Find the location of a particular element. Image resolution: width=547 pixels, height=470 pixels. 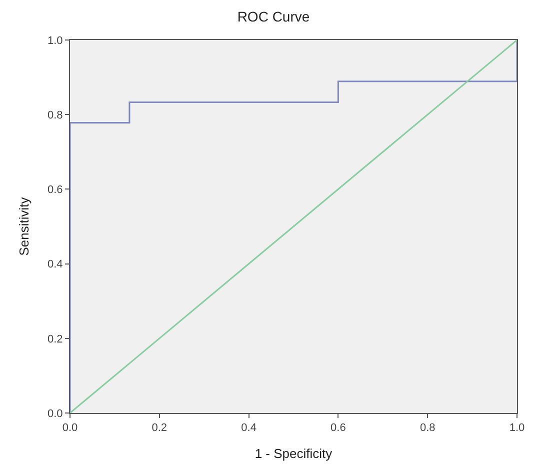

x-tick-label: 0.8 is located at coordinates (428, 428).